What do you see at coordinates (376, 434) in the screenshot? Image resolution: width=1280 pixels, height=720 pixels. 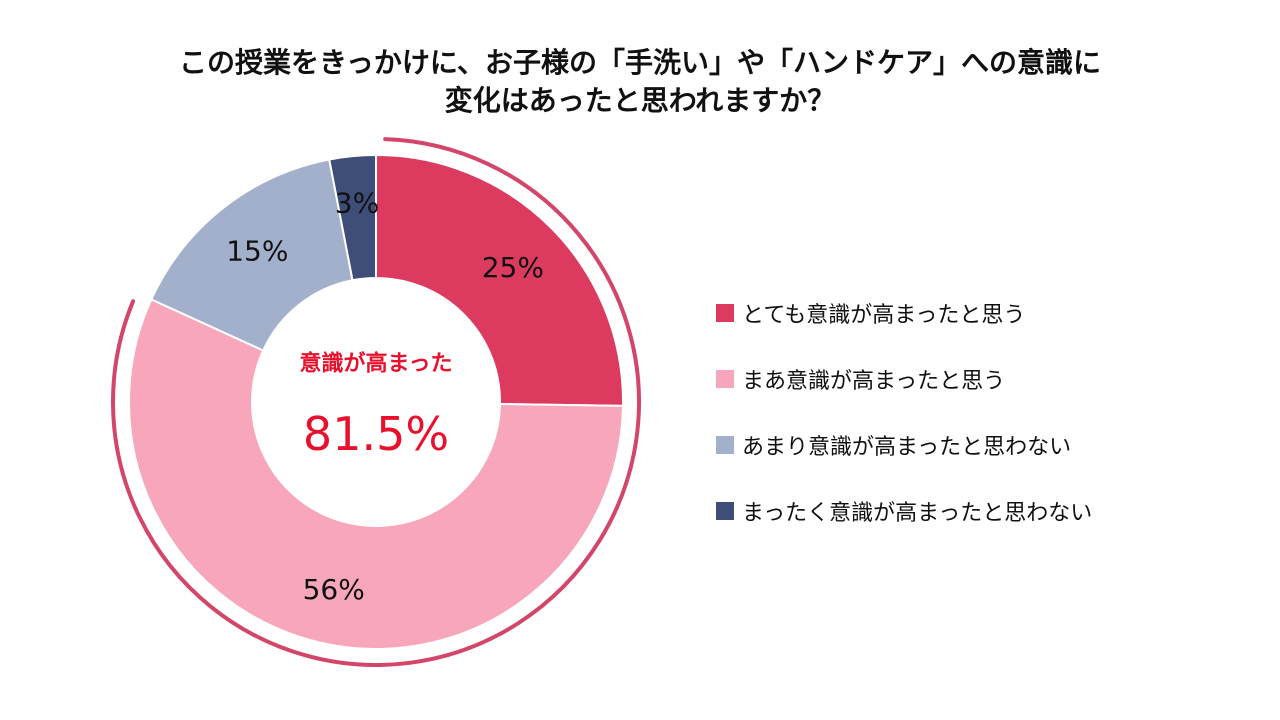 I see `center-value: 81.5%` at bounding box center [376, 434].